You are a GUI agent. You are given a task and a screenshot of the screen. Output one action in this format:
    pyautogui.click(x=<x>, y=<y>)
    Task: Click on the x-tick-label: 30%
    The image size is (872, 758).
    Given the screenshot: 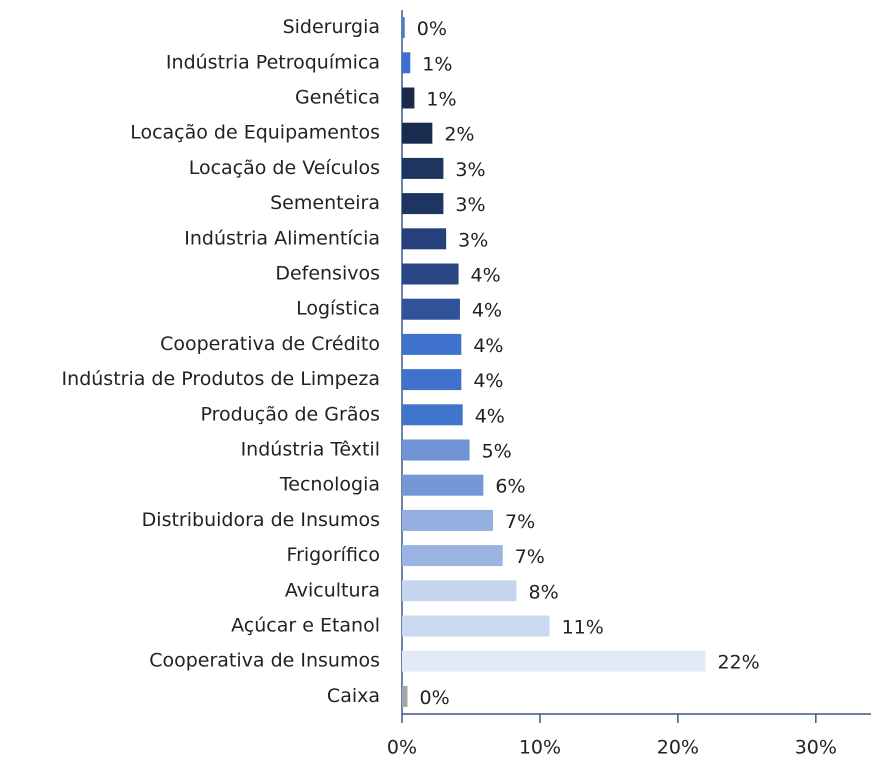 What is the action you would take?
    pyautogui.click(x=816, y=747)
    